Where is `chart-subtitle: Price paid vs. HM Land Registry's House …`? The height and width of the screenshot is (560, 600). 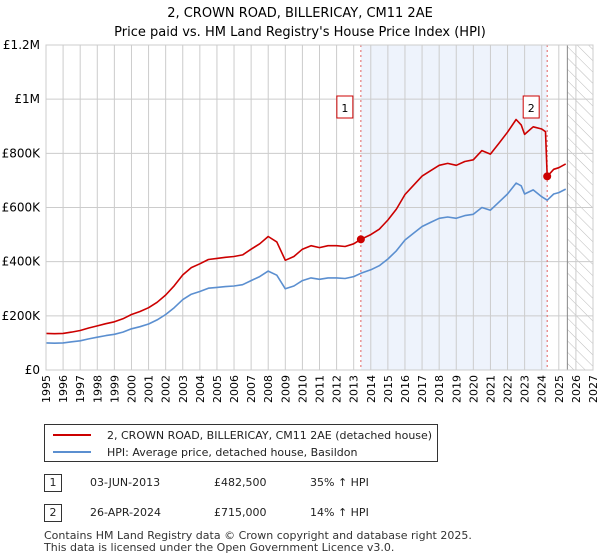 chart-subtitle: Price paid vs. HM Land Registry's House … is located at coordinates (300, 32).